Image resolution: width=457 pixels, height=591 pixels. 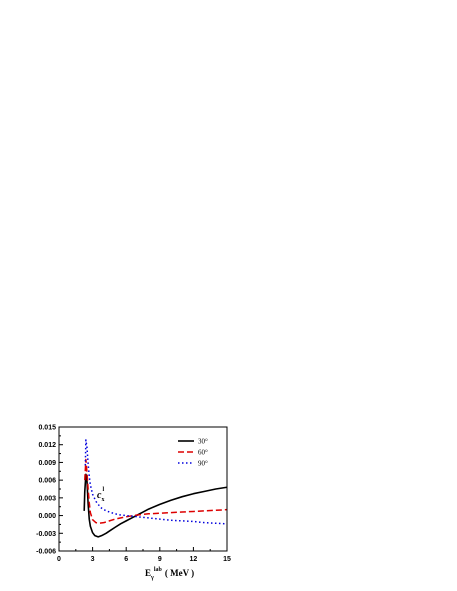 What do you see at coordinates (144, 555) in the screenshot?
I see `x-axis-ticks: 0 3 6 9 12 15` at bounding box center [144, 555].